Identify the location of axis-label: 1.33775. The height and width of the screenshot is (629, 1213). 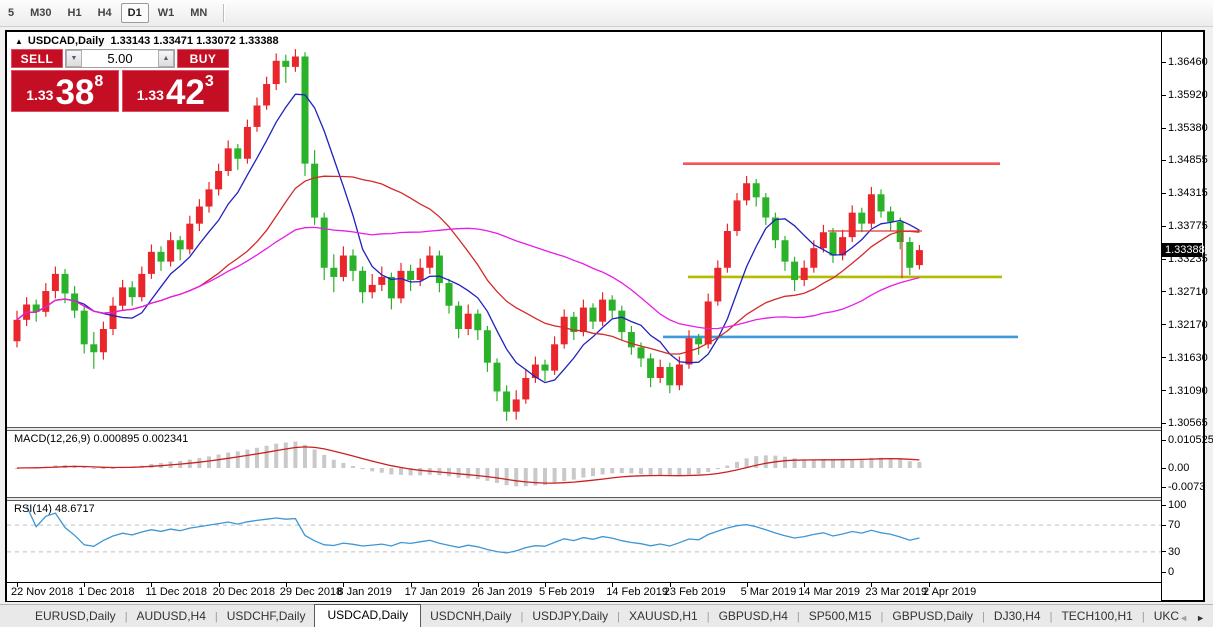
(1188, 226).